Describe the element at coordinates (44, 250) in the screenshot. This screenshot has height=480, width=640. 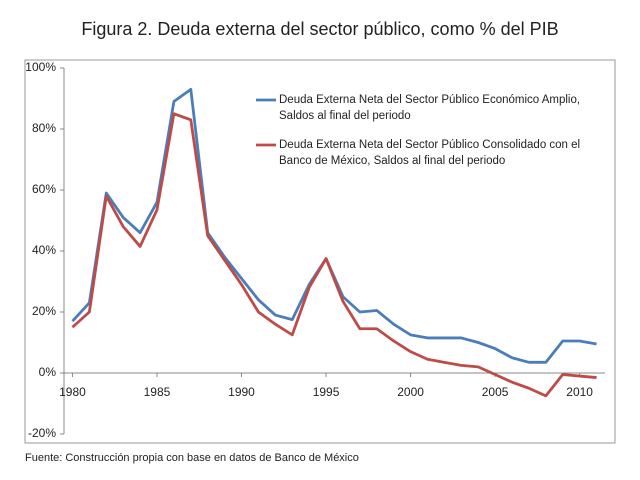
I see `y-tick-label: 40%` at that location.